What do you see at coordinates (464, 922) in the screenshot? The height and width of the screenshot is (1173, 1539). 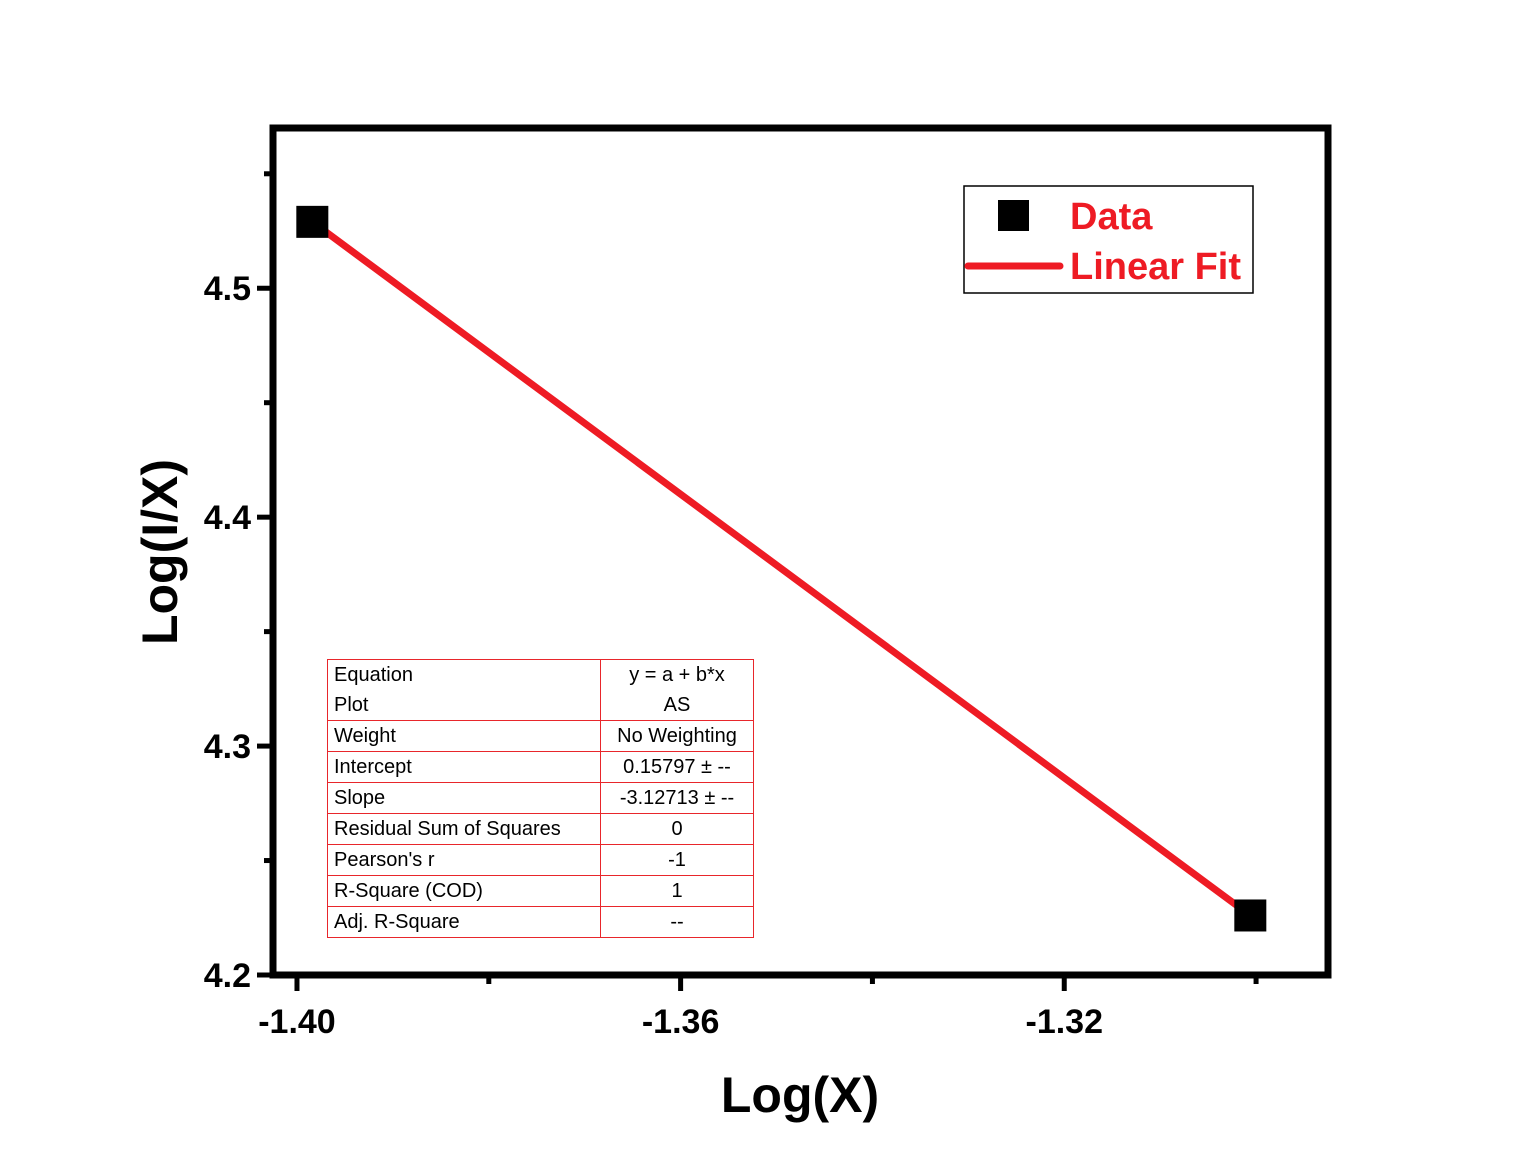 I see `fit-table-label: Adj. R-Square` at bounding box center [464, 922].